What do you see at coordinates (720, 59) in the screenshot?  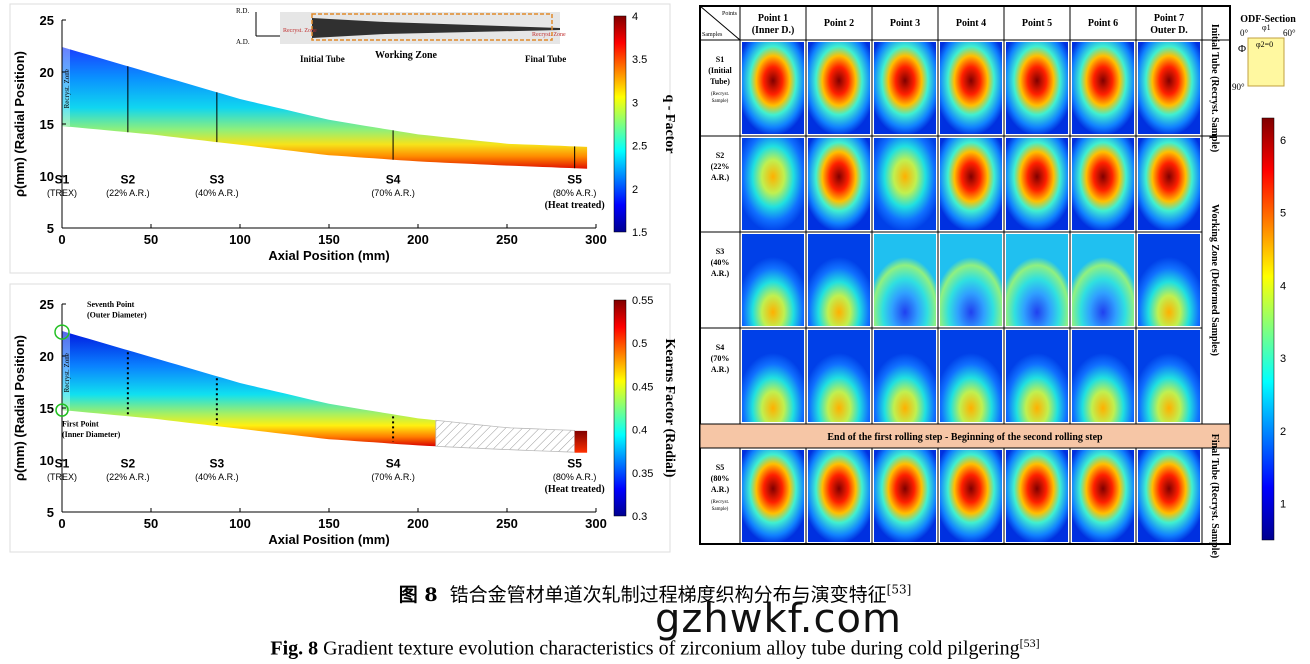 I see `sample-label: S1` at bounding box center [720, 59].